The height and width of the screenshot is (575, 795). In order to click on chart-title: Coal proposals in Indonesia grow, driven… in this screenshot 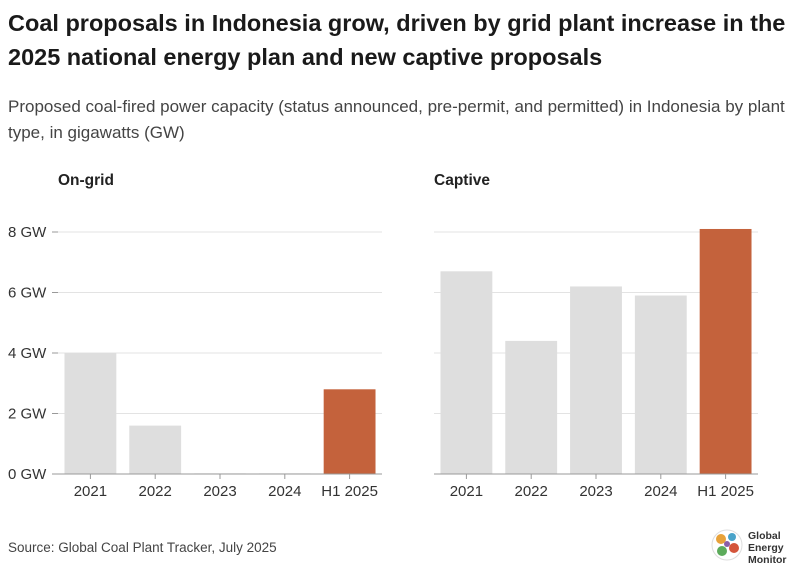, I will do `click(397, 40)`.